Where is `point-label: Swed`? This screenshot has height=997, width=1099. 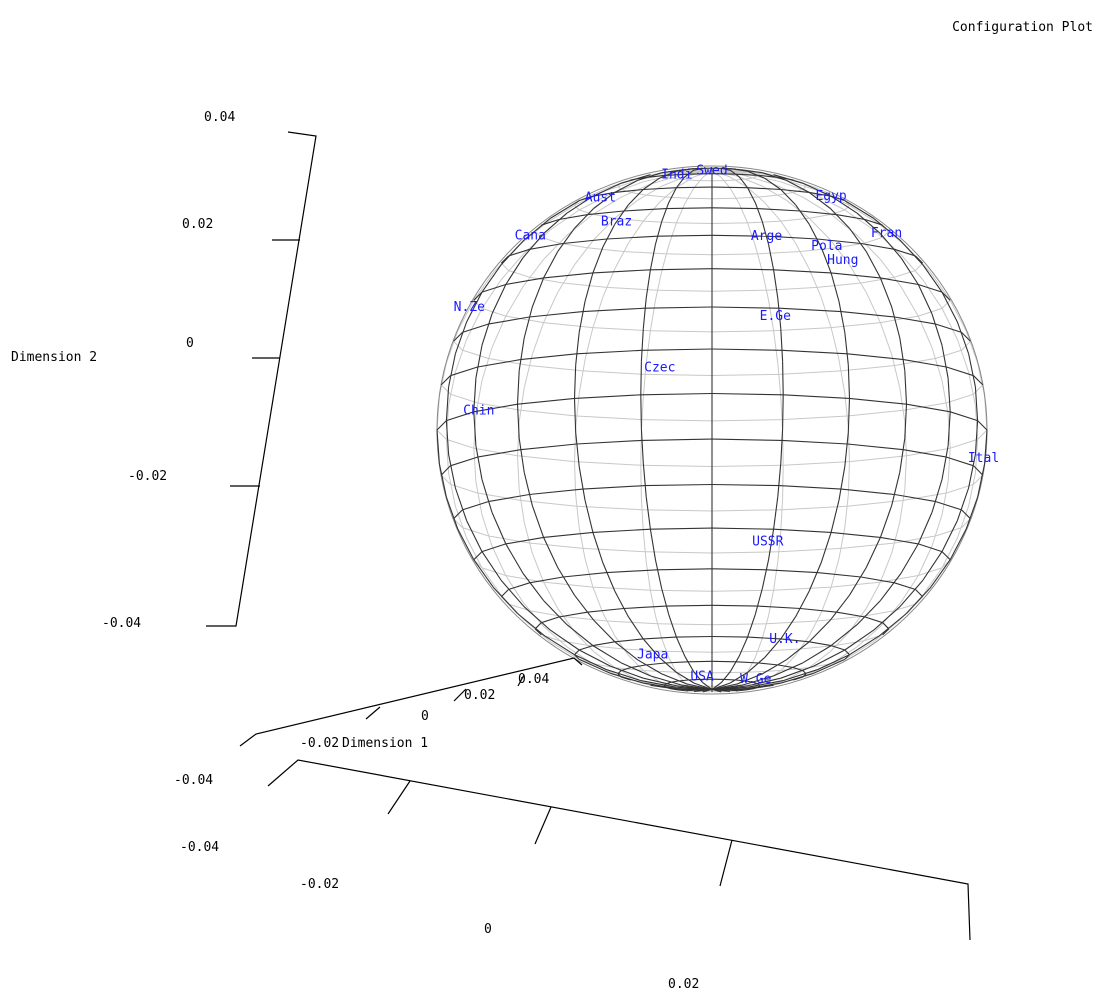 point-label: Swed is located at coordinates (711, 171).